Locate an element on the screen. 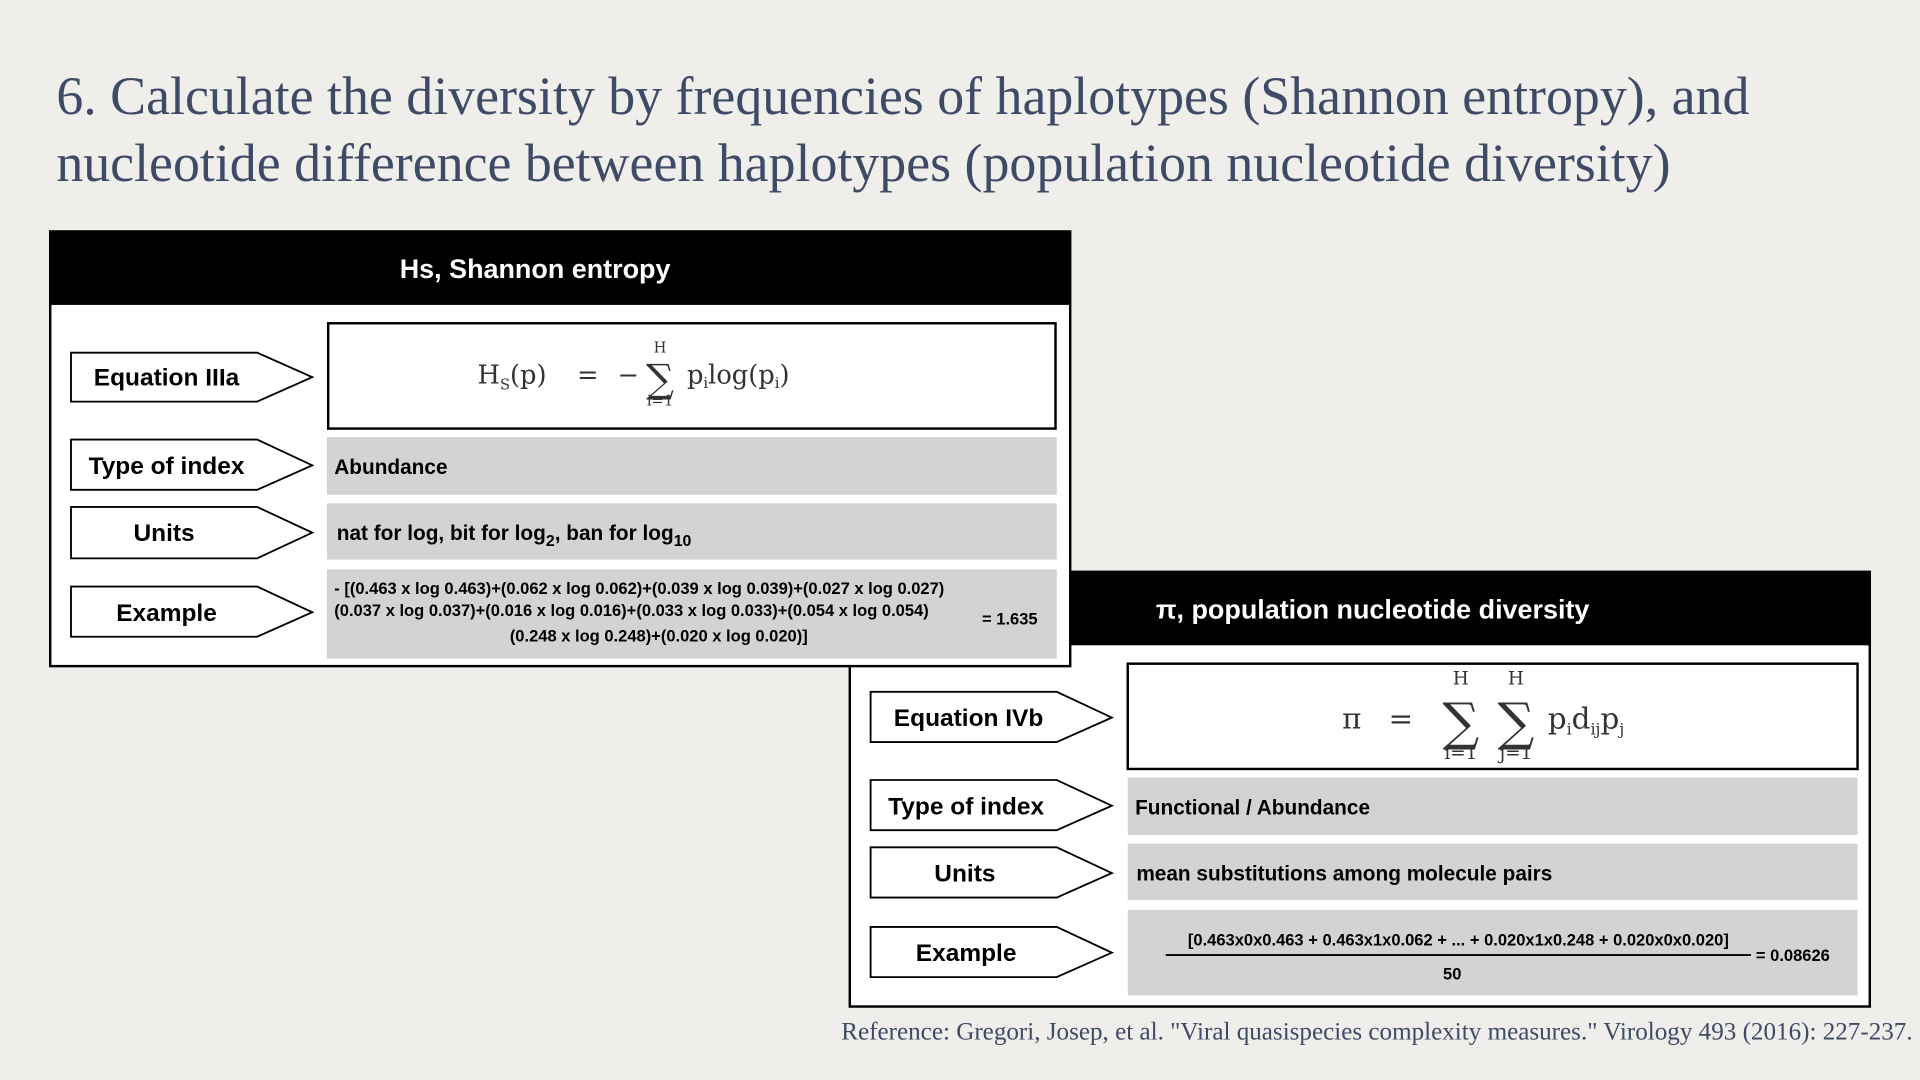  row-content: Abundance is located at coordinates (390, 467).